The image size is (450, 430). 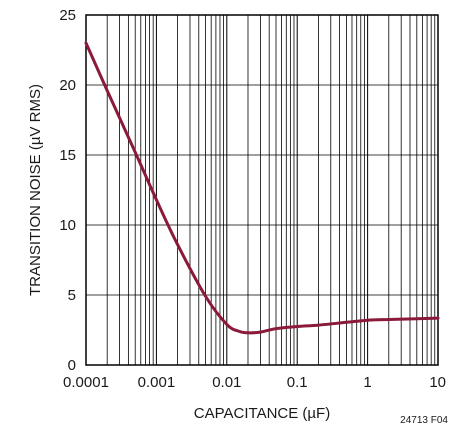 What do you see at coordinates (367, 382) in the screenshot?
I see `x-tick-label: 1` at bounding box center [367, 382].